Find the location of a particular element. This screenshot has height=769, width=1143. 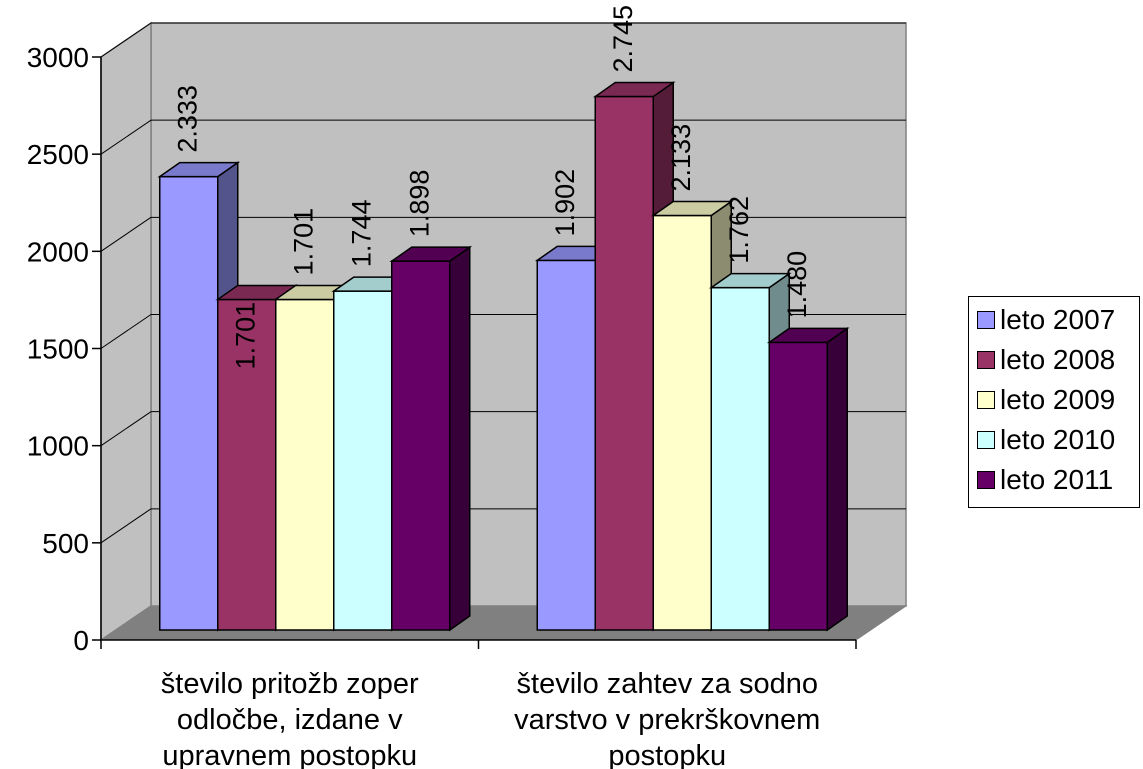

legend-label: leto 2010 is located at coordinates (1058, 439).